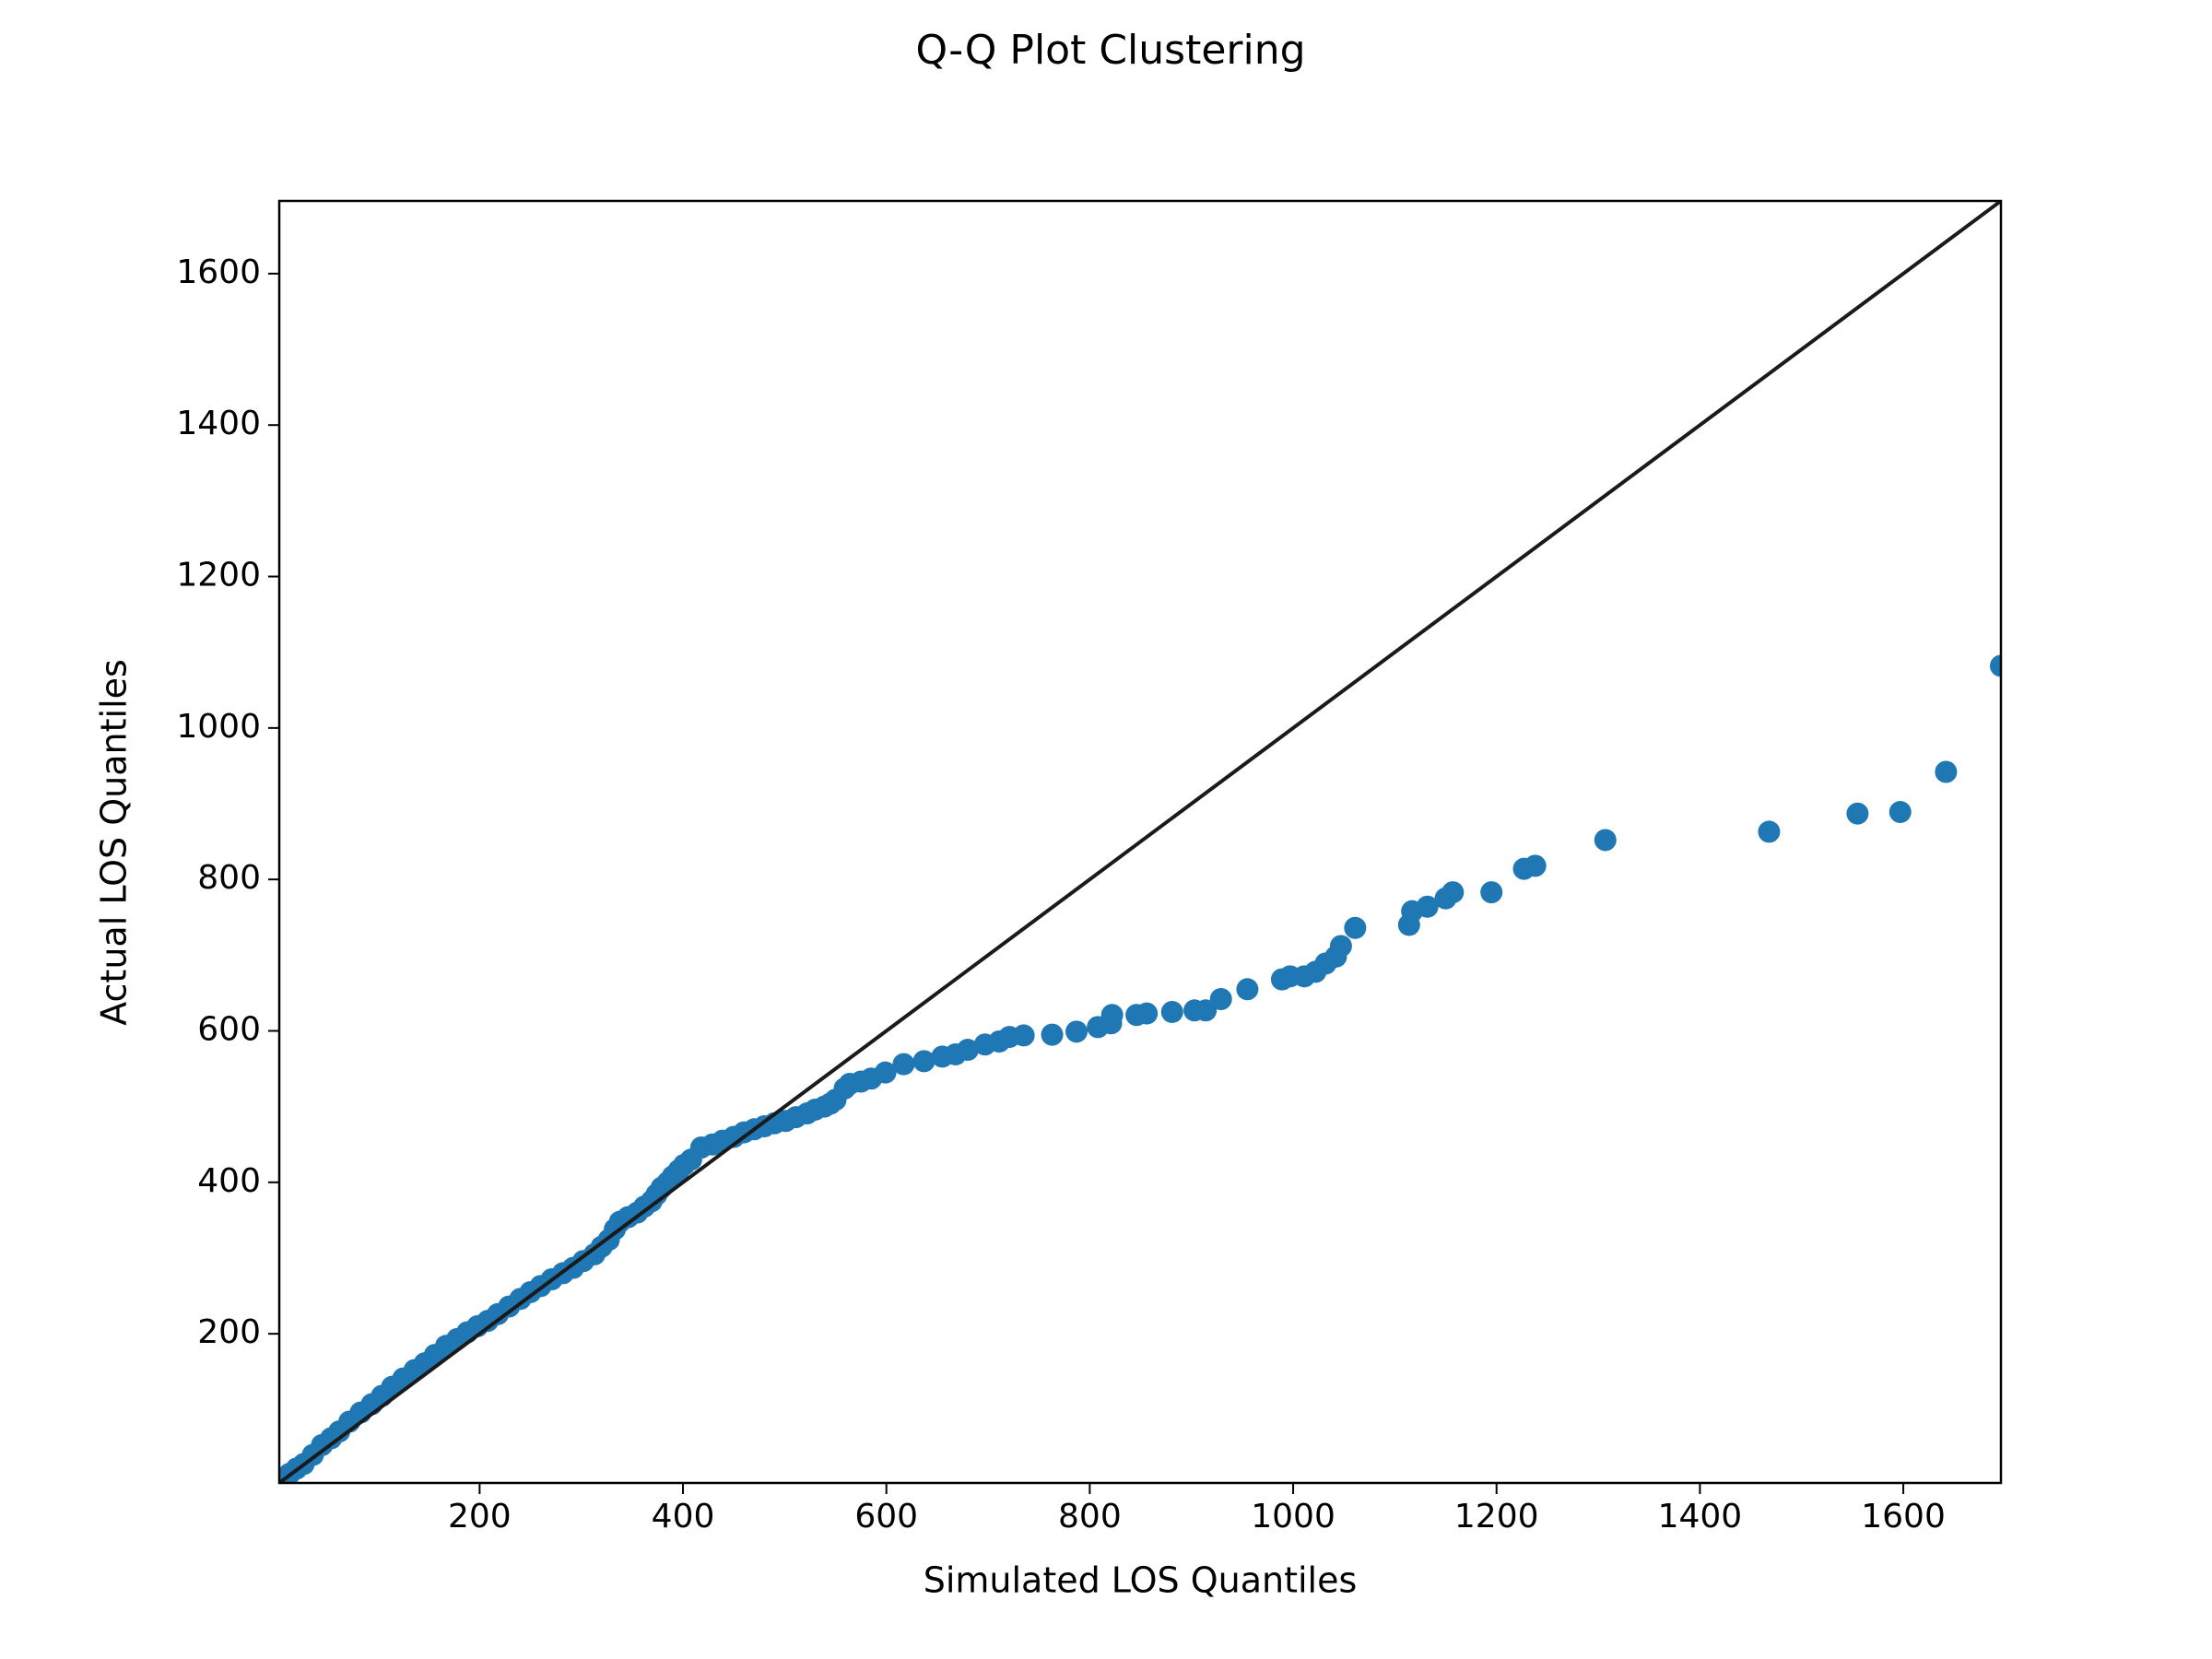 The height and width of the screenshot is (1659, 2212). I want to click on x-tick-label: 1200, so click(1496, 1516).